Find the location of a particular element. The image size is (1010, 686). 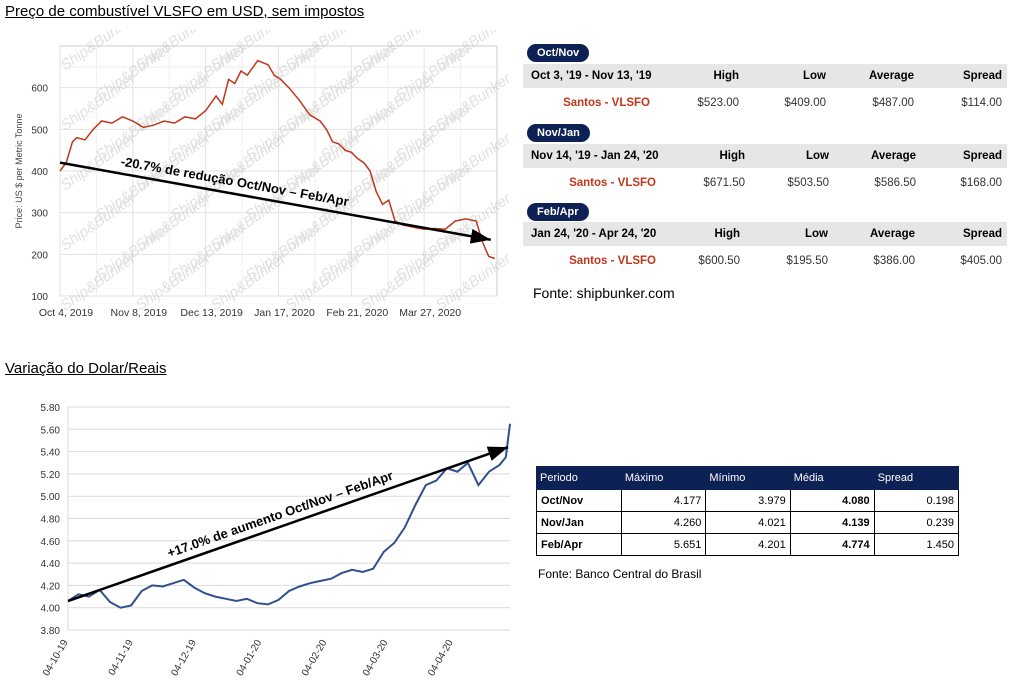

cell-minimo: 3.979 is located at coordinates (748, 500).